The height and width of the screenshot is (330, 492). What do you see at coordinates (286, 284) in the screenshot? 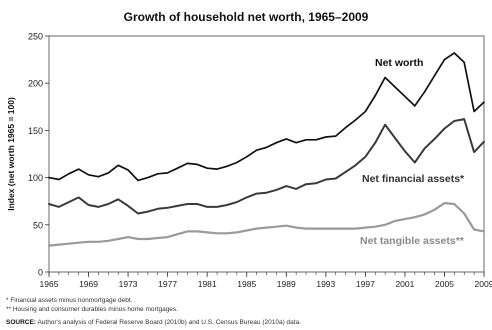
I see `x-tick-label: 1989` at bounding box center [286, 284].